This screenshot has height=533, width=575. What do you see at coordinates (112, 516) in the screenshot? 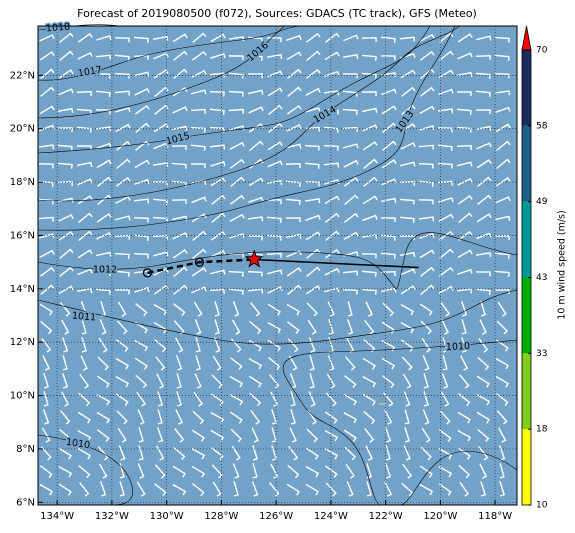
I see `x-tick-label: 132°W` at bounding box center [112, 516].